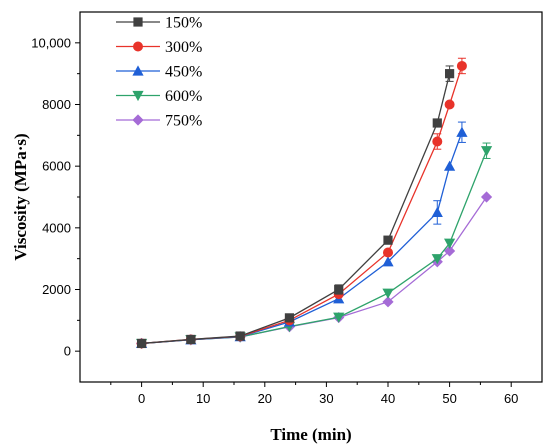 The width and height of the screenshot is (550, 448). Describe the element at coordinates (56, 289) in the screenshot. I see `y-tick-label: 2000` at that location.